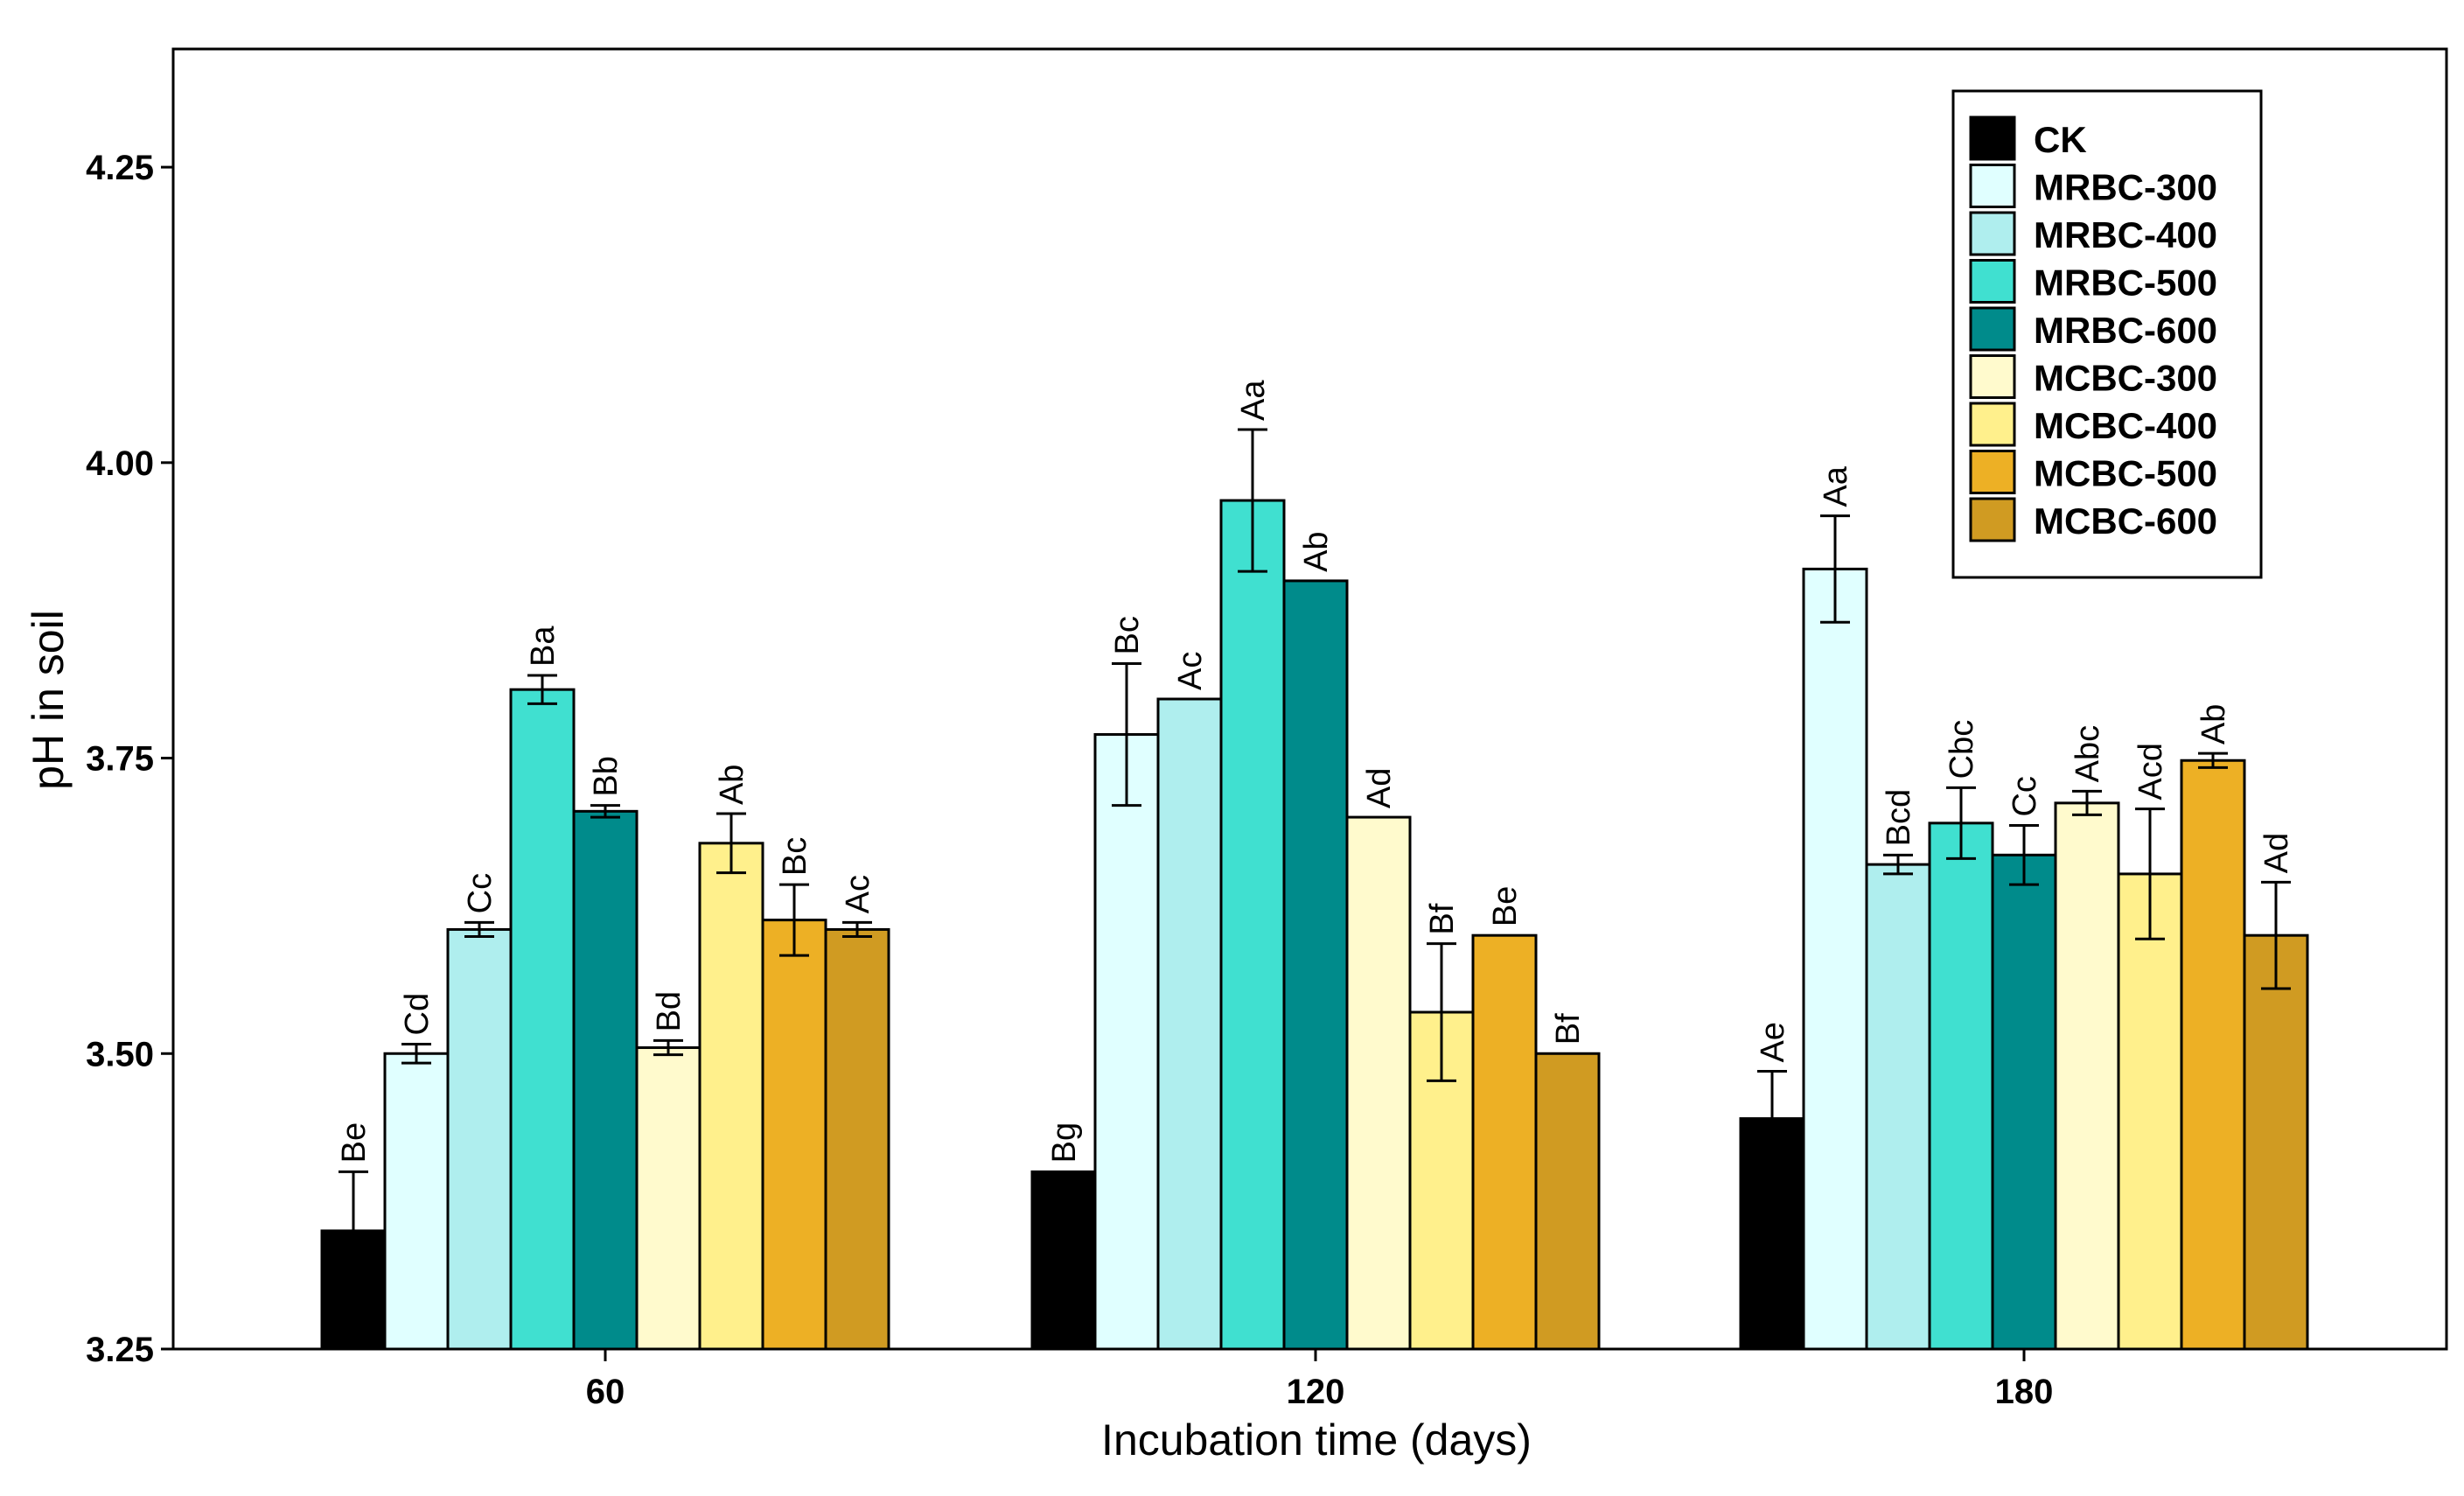 The width and height of the screenshot is (2464, 1496). I want to click on x-tick-label: 180, so click(2025, 1392).